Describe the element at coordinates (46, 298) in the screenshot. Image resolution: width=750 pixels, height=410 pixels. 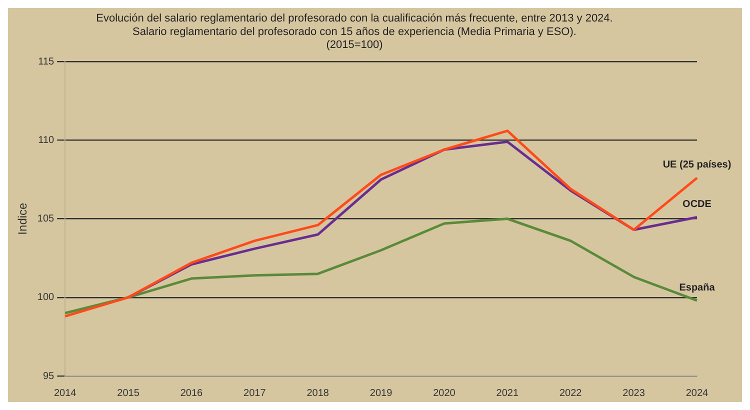
I see `y-tick-label: 100` at that location.